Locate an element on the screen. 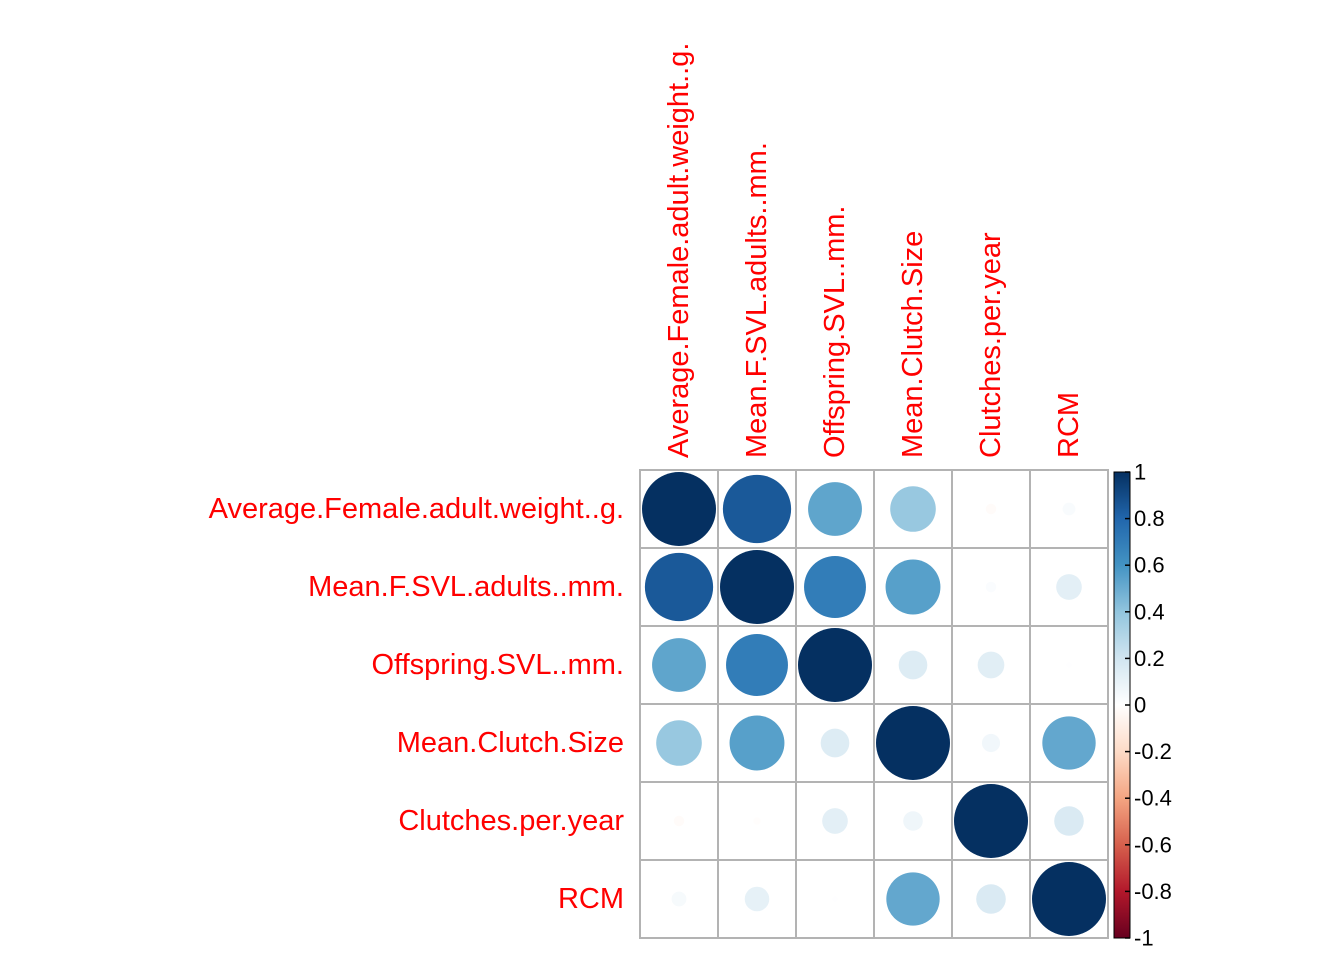 The image size is (1344, 965). legend-tick-label: 0 is located at coordinates (1140, 705).